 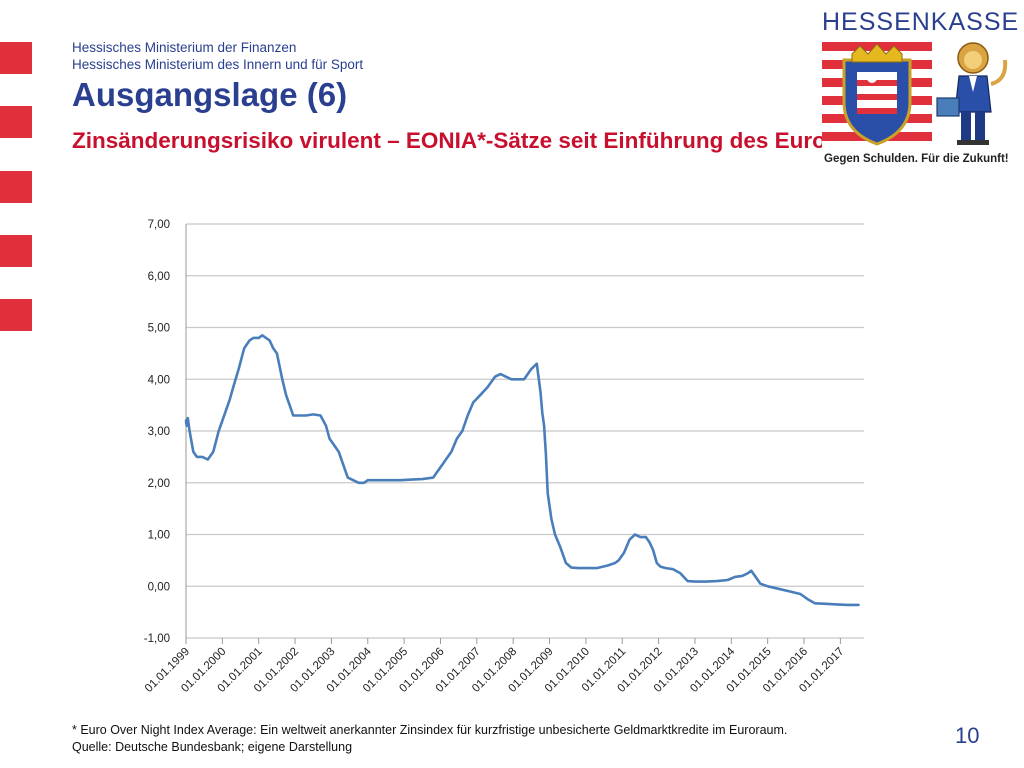 I want to click on y-tick-label: 2,00, so click(x=159, y=484).